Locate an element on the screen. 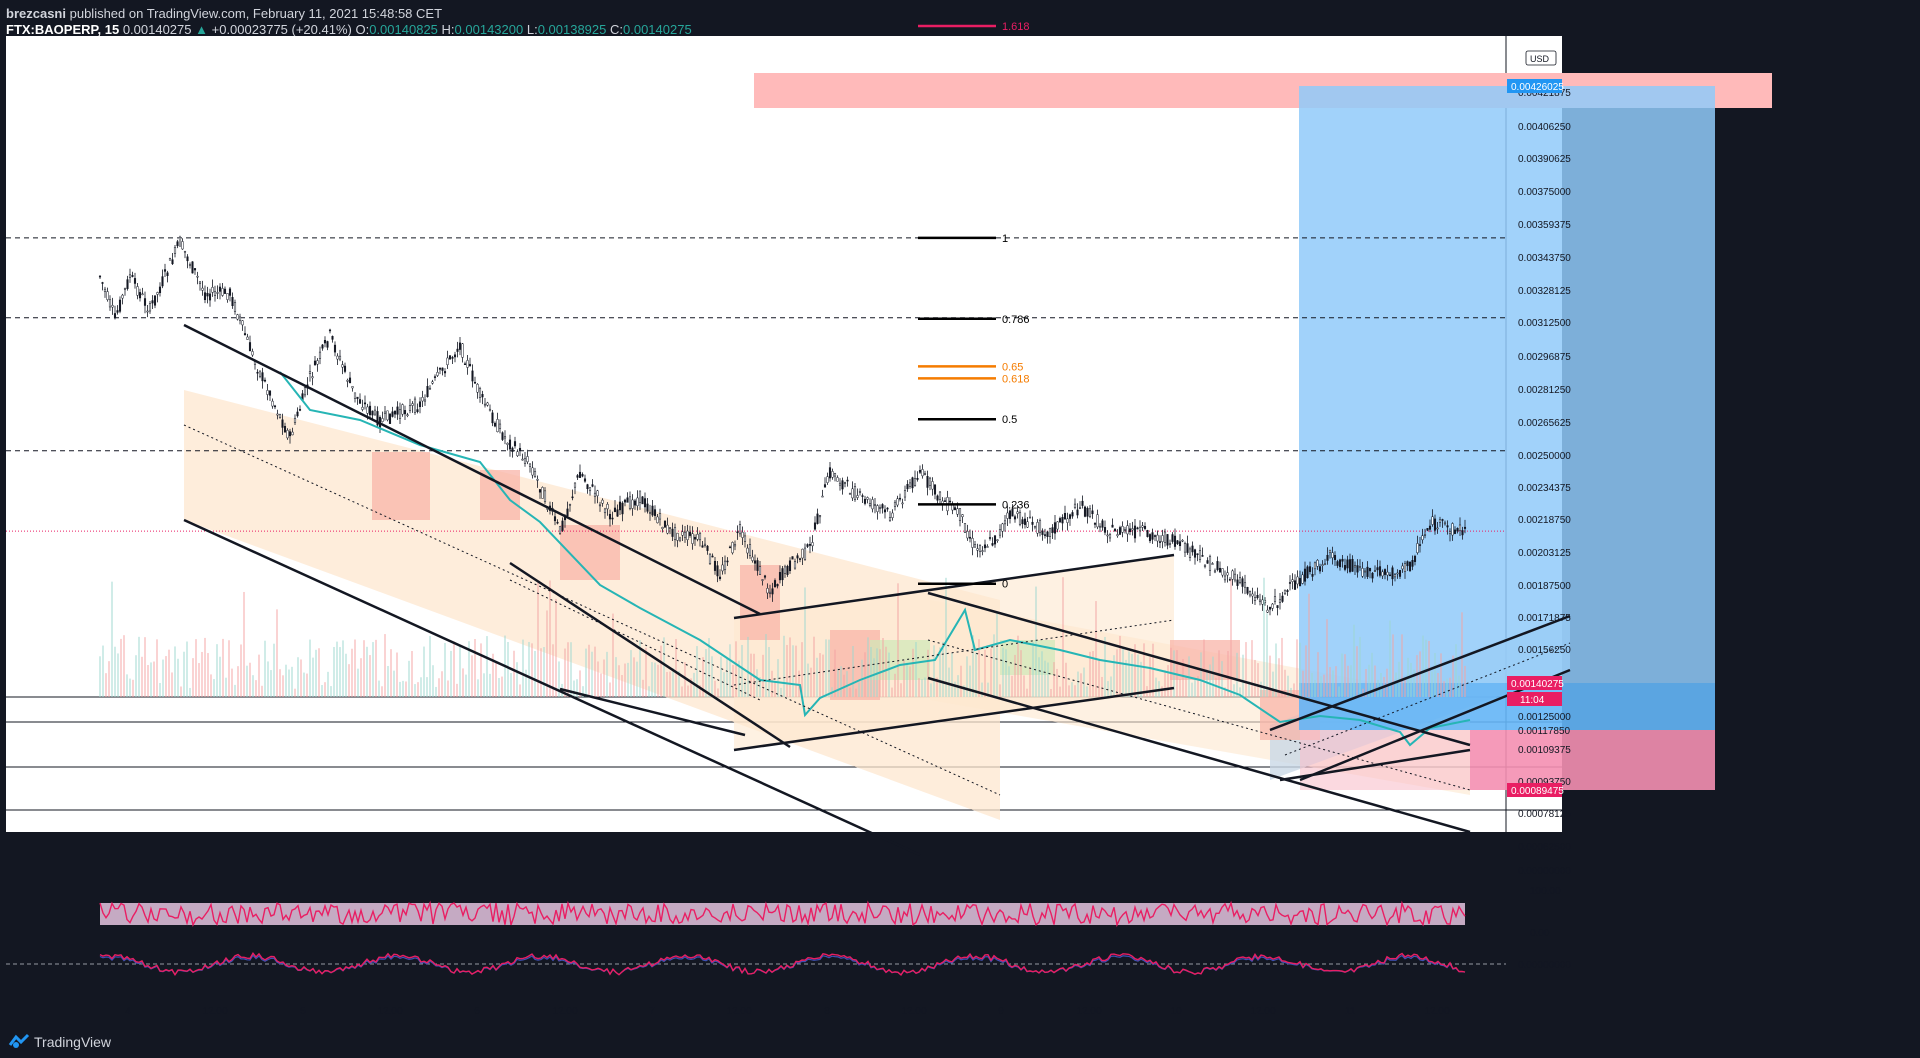 Image resolution: width=1920 pixels, height=1058 pixels. cloud-segment is located at coordinates (1205, 660).